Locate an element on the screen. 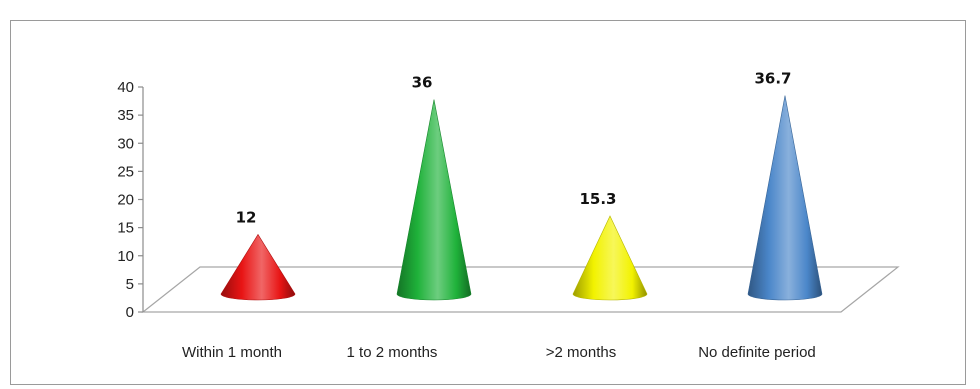  data-label: 15.3 is located at coordinates (597, 199).